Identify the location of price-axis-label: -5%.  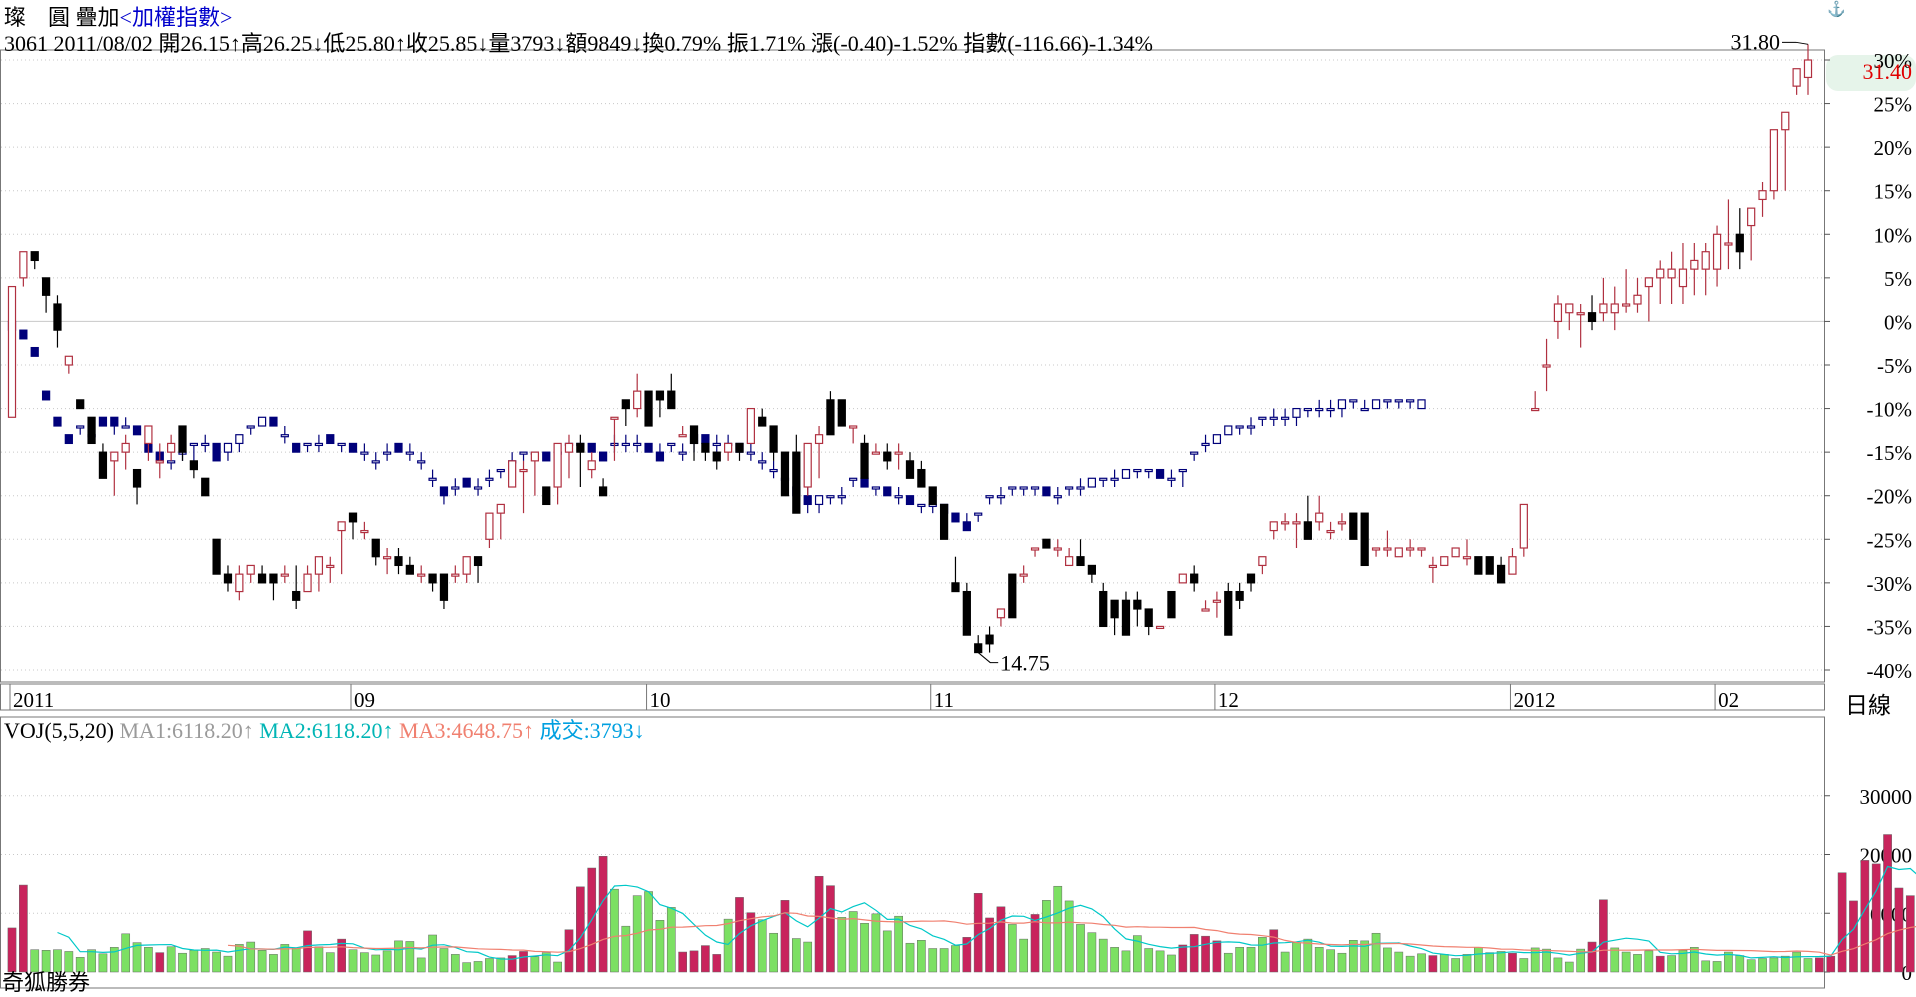
(1894, 366).